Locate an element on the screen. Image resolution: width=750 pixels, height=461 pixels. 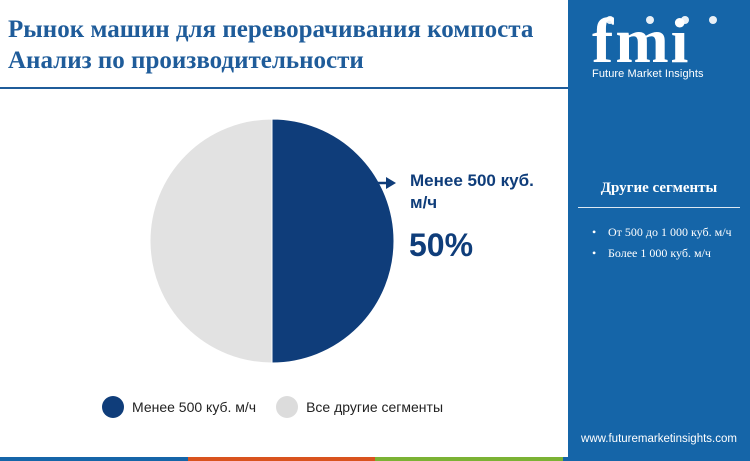
footer-color-bar is located at coordinates (375, 459).